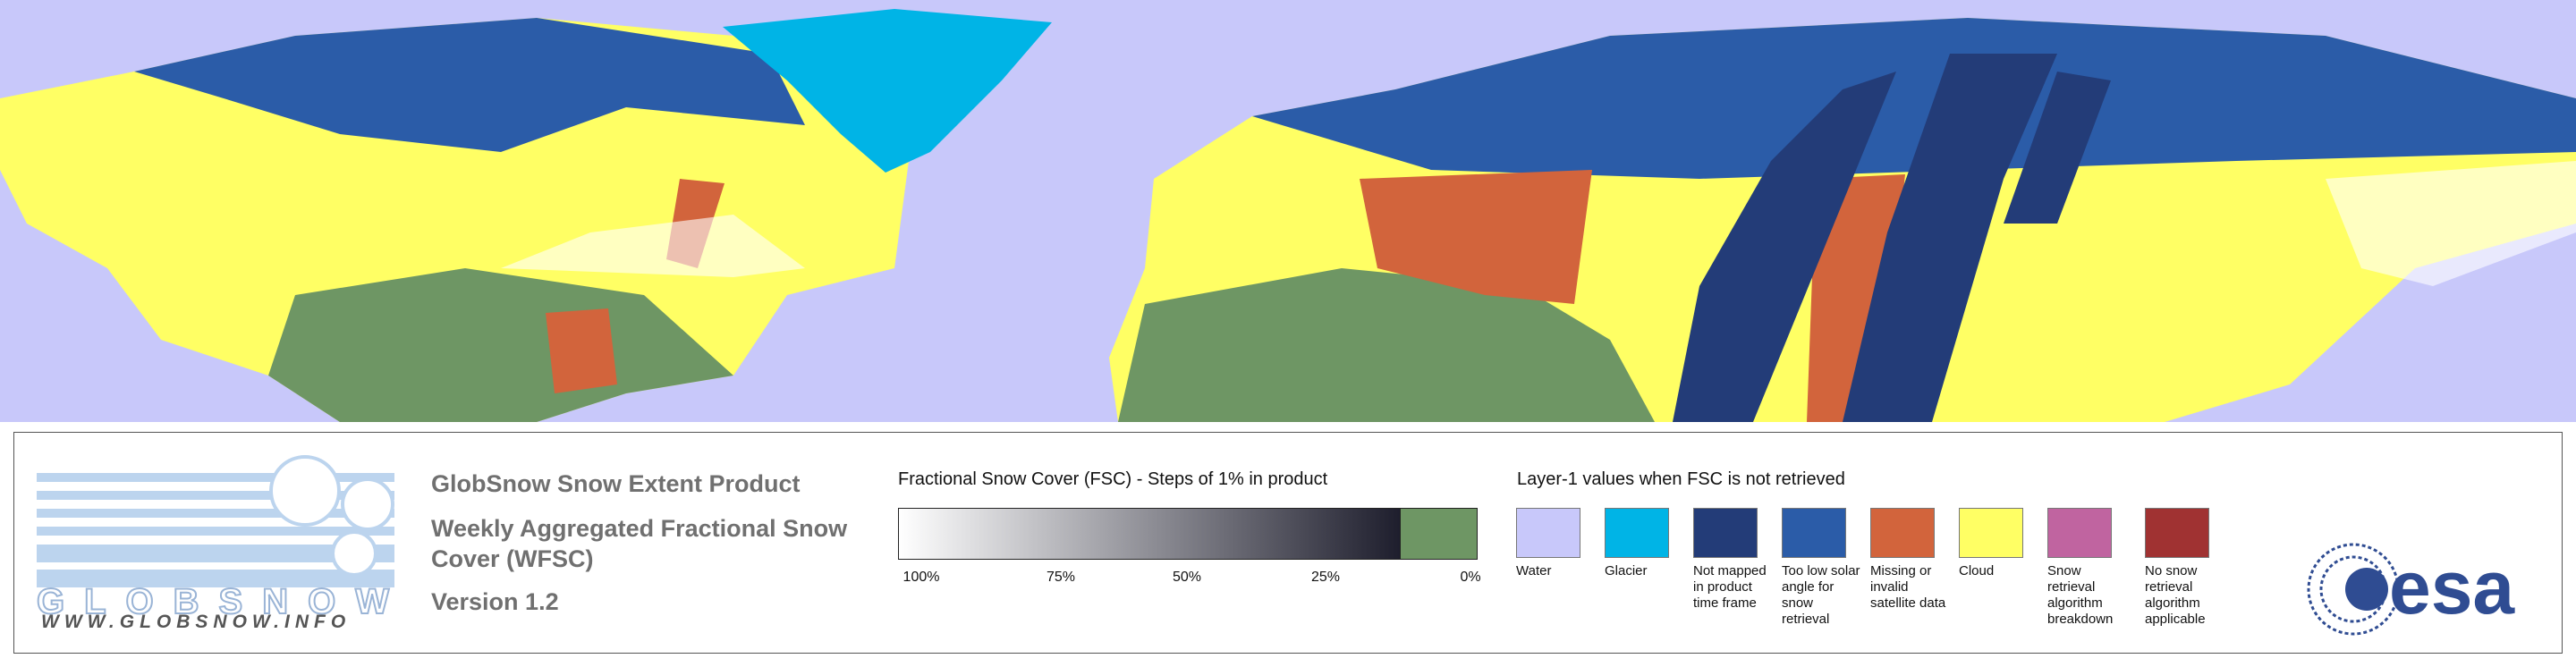 The width and height of the screenshot is (2576, 667). I want to click on esa-ring, so click(2353, 590).